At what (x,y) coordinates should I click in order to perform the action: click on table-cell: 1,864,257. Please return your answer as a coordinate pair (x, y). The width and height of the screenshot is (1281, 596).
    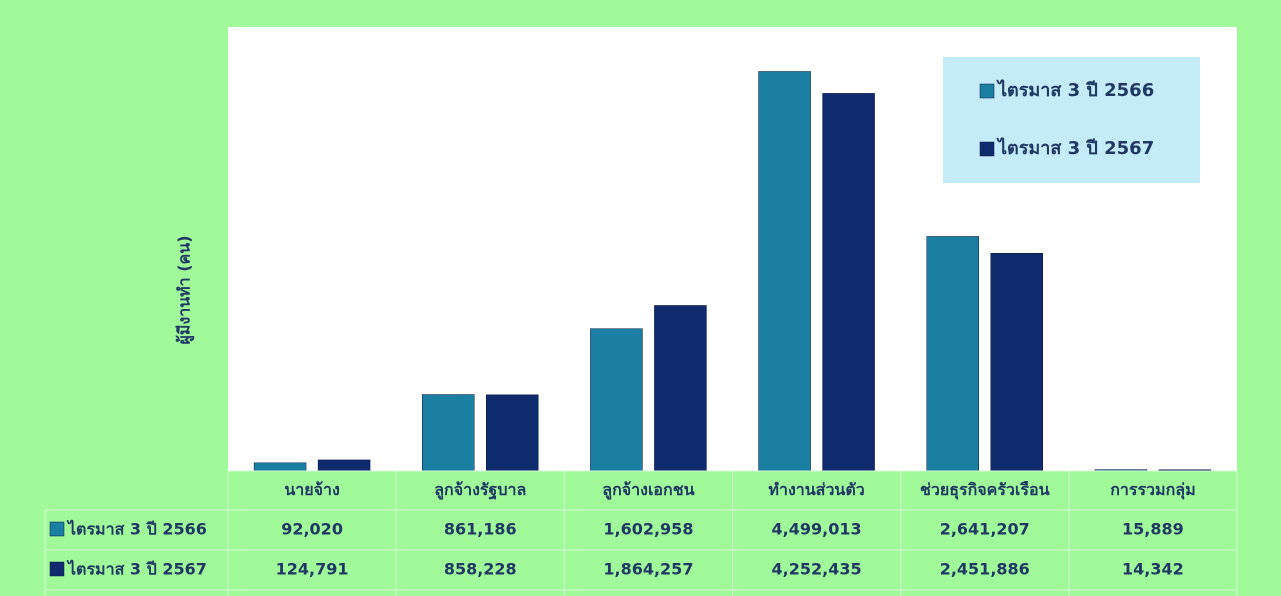
    Looking at the image, I should click on (648, 569).